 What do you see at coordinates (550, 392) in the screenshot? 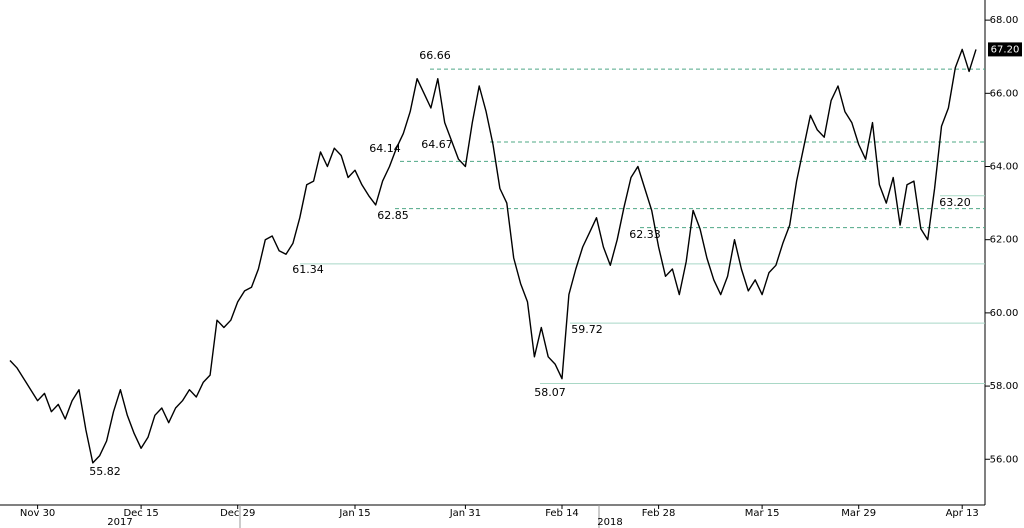
I see `level-label: 58.07` at bounding box center [550, 392].